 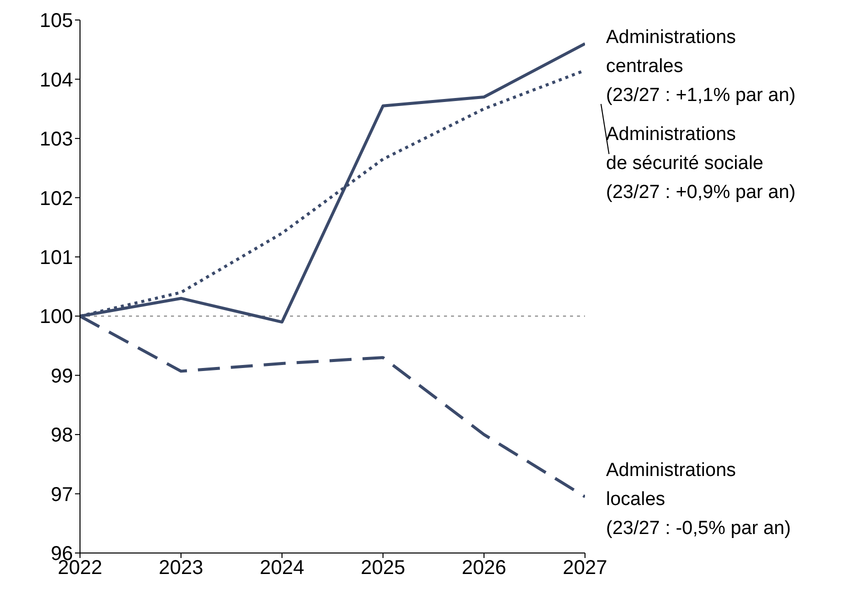 What do you see at coordinates (585, 568) in the screenshot?
I see `x-tick-label: 2027` at bounding box center [585, 568].